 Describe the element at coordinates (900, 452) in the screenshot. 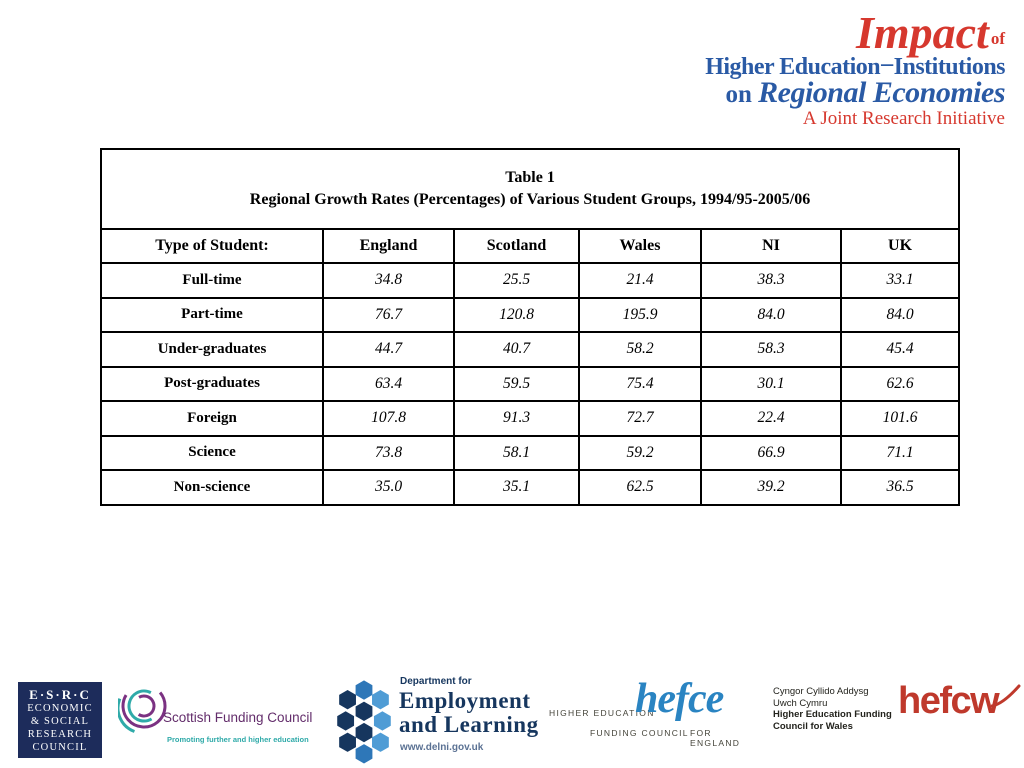

I see `cell-value: 71.1` at that location.